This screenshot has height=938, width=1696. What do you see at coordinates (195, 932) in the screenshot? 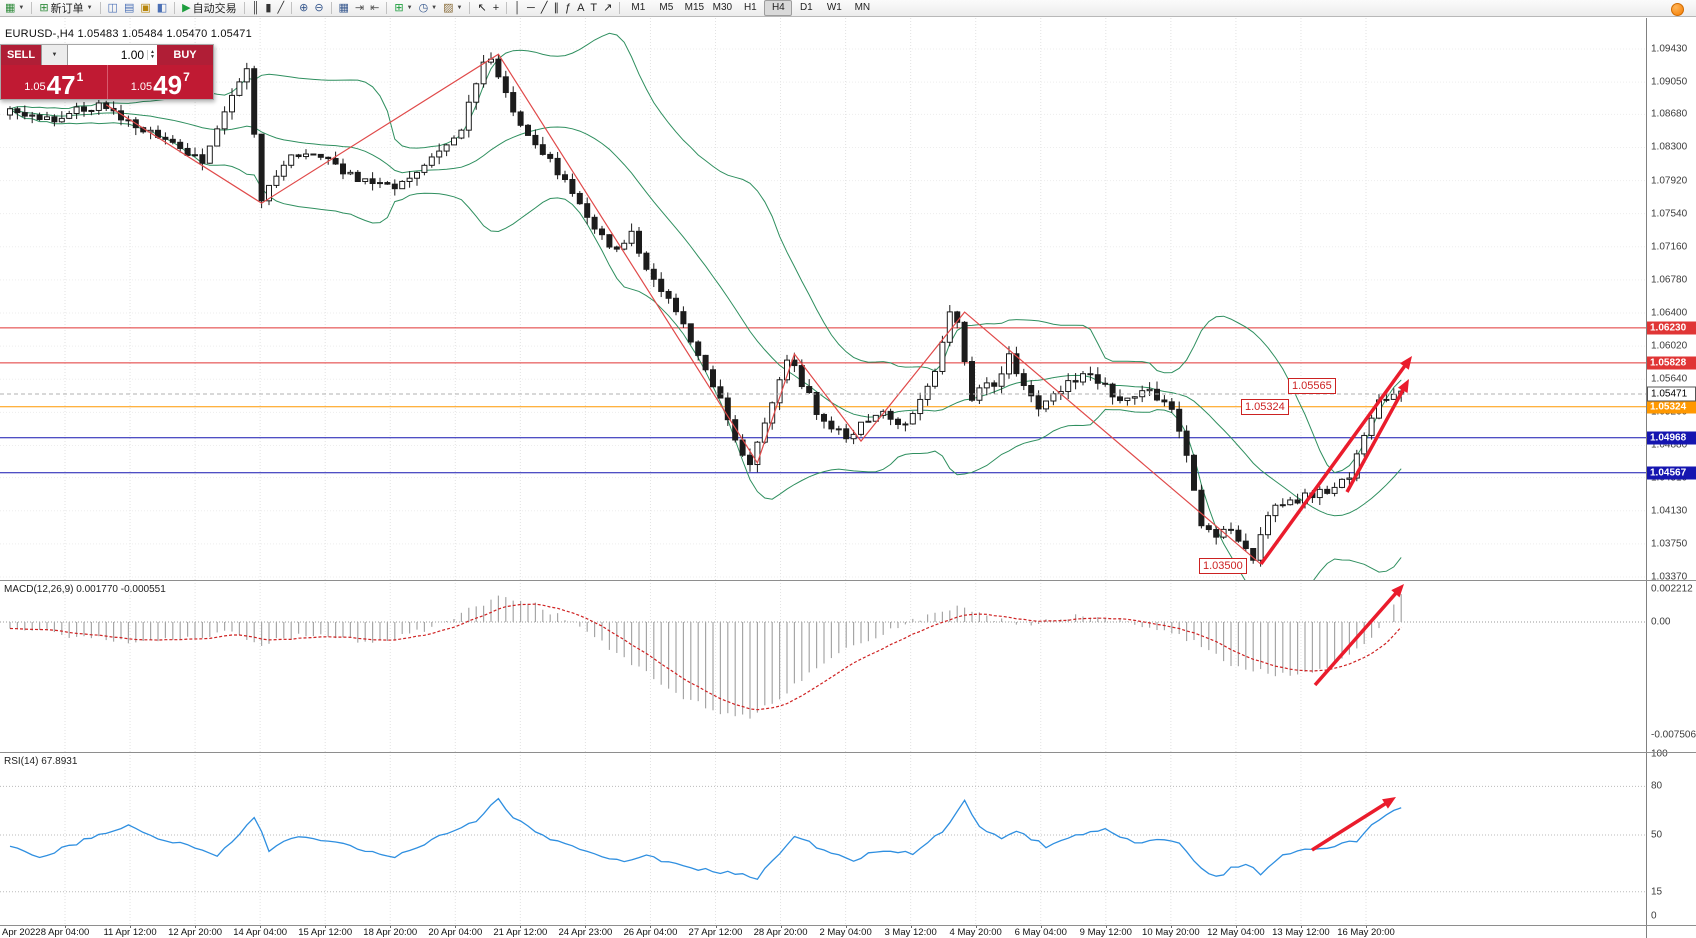
I see `time-tick-label: 12 Apr 20:00` at bounding box center [195, 932].